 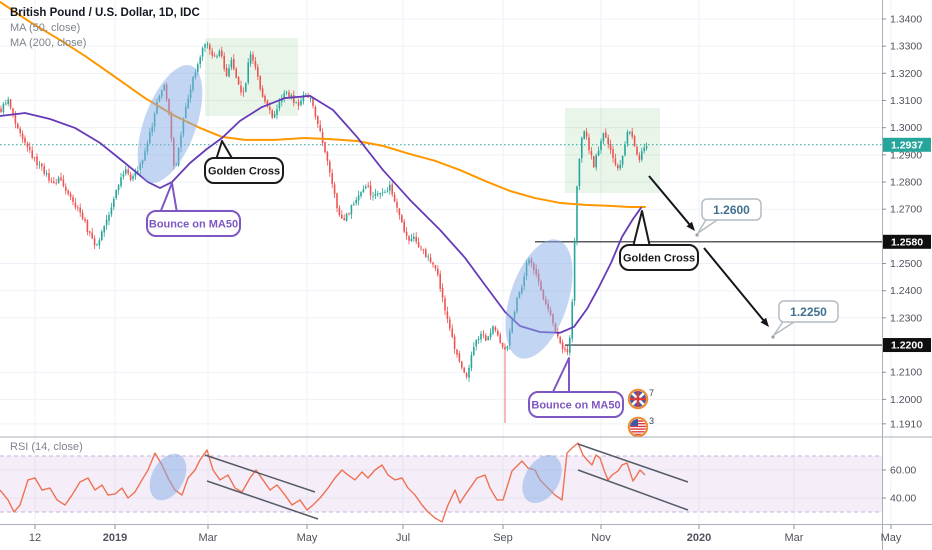 I want to click on svg-text: 1.2937, so click(x=907, y=145).